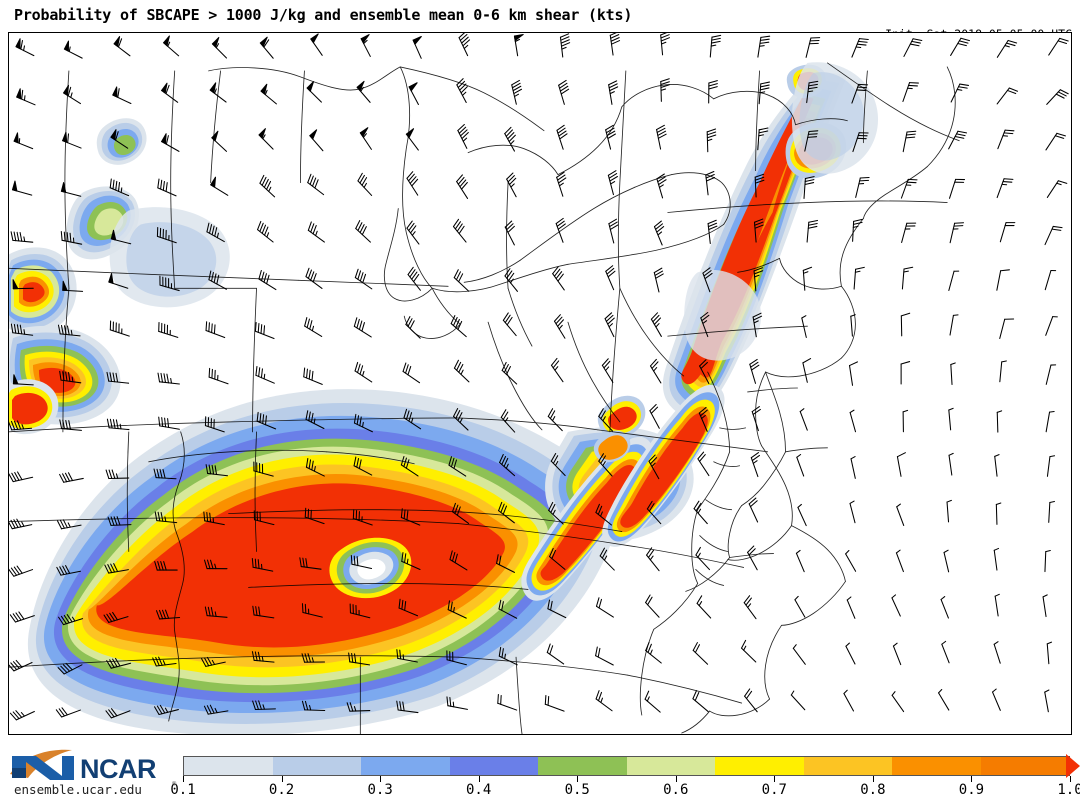 The width and height of the screenshot is (1080, 800). Describe the element at coordinates (1068, 790) in the screenshot. I see `colorbar-tick-label: 1.0` at that location.